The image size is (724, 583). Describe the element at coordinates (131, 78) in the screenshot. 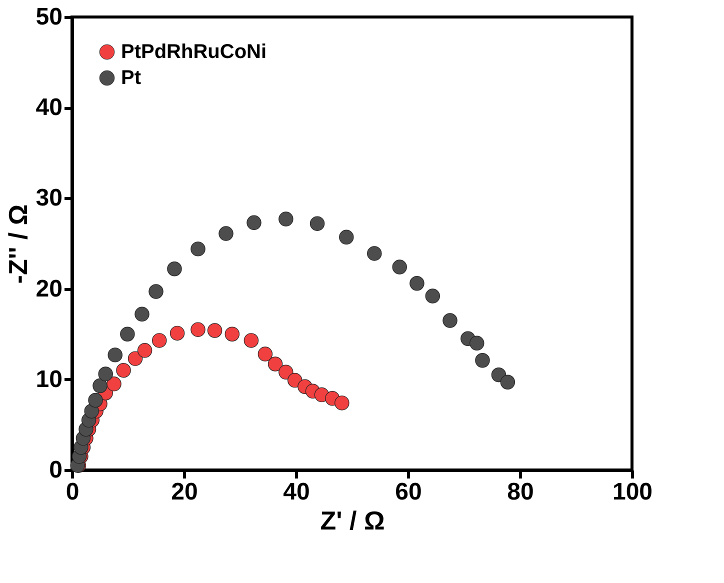

I see `legend-label: Pt` at that location.